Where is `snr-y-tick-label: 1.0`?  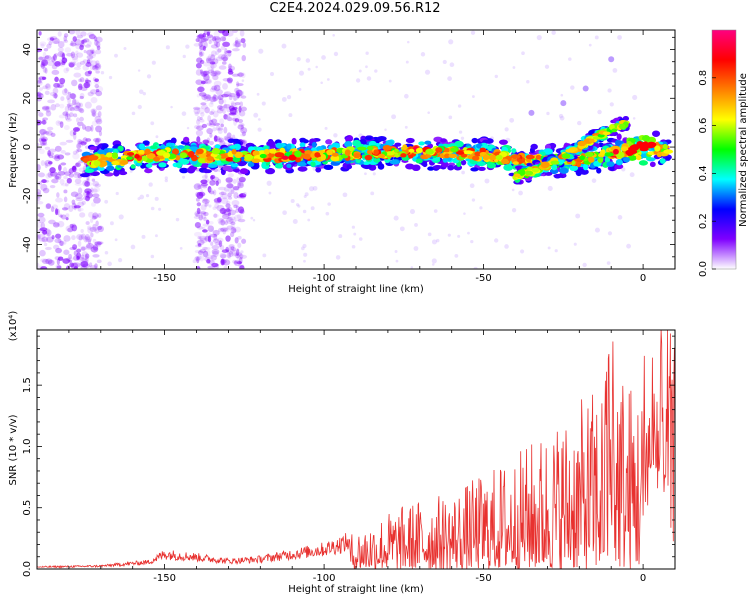
snr-y-tick-label: 1.0 is located at coordinates (27, 446).